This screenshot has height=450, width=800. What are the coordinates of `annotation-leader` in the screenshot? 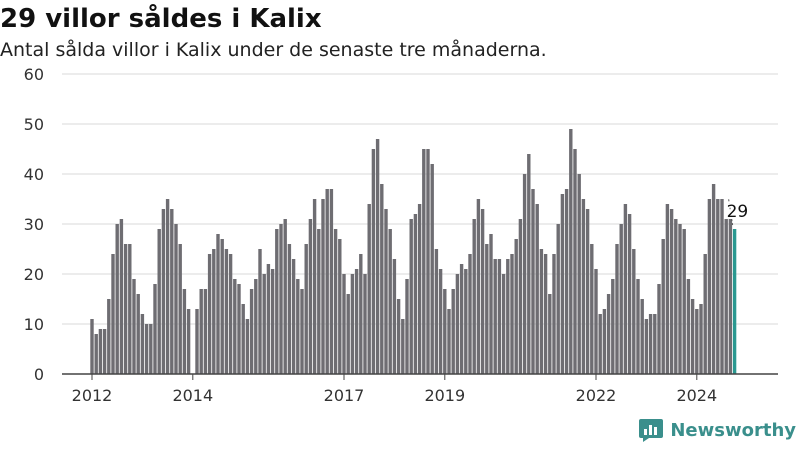 It's located at (731, 212).